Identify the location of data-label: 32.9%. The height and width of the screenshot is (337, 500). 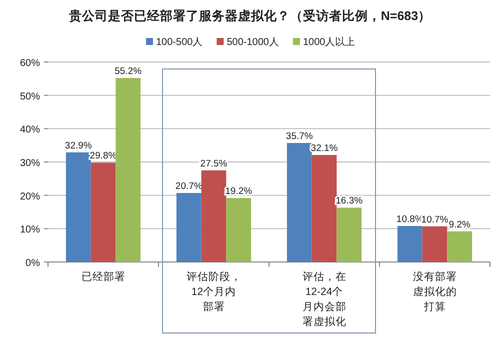
(78, 146).